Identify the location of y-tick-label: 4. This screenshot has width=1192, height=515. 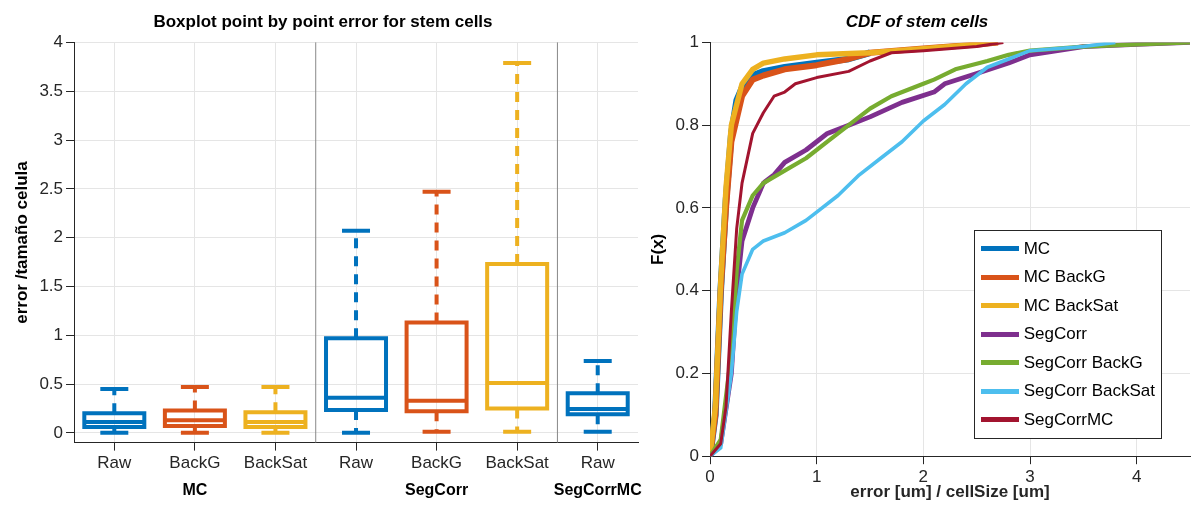
(58, 42).